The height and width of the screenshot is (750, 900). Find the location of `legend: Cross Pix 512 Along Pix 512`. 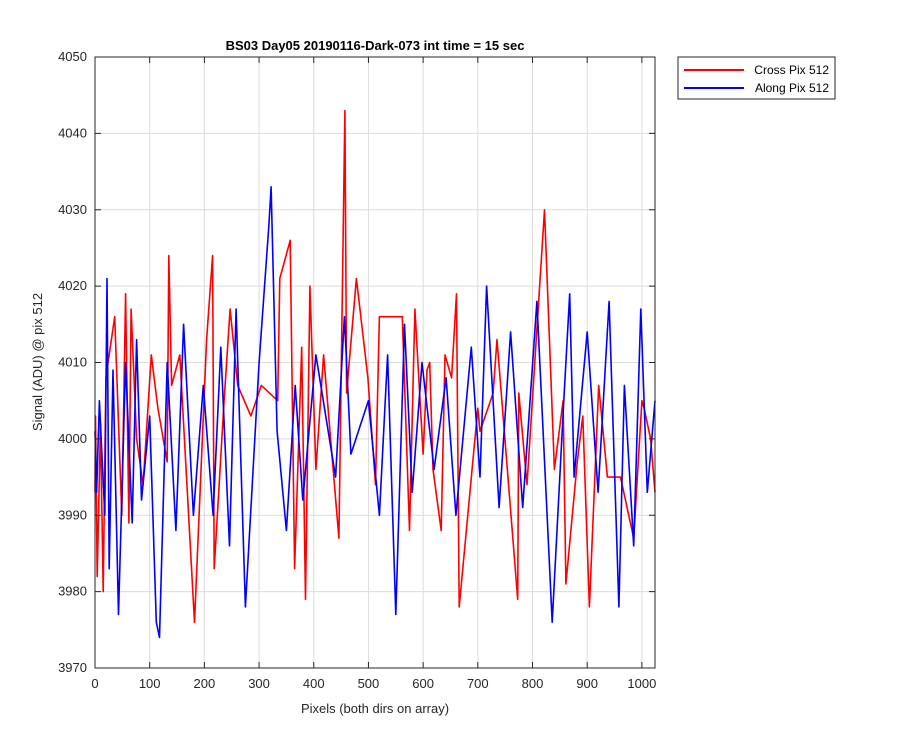

legend: Cross Pix 512 Along Pix 512 is located at coordinates (756, 78).